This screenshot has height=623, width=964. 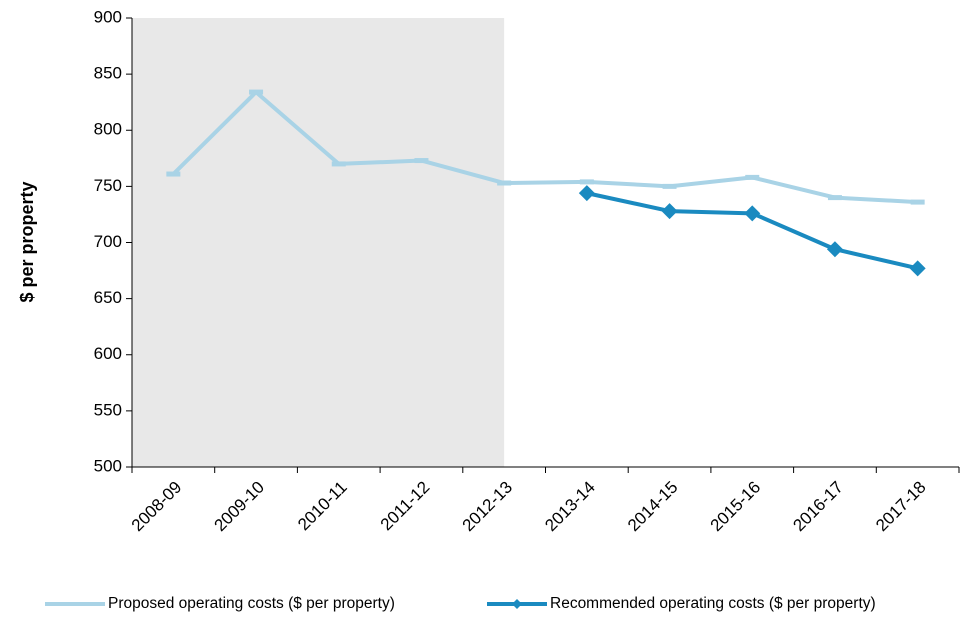 What do you see at coordinates (108, 297) in the screenshot?
I see `y-tick-label: 650` at bounding box center [108, 297].